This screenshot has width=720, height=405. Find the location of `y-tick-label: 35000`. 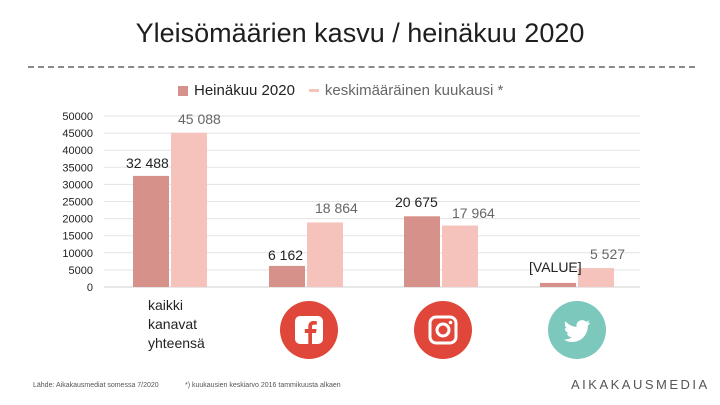

y-tick-label: 35000 is located at coordinates (77, 168).